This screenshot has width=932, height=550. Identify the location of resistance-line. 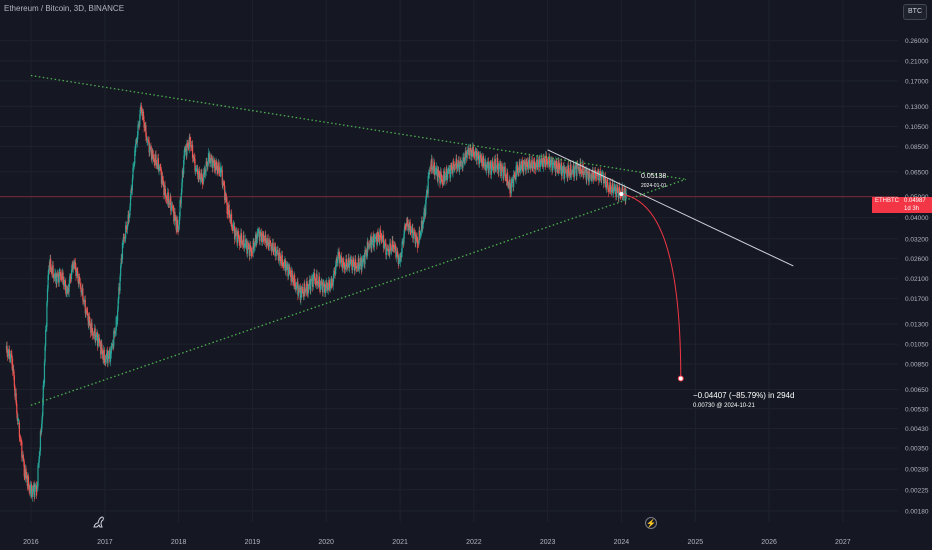
(670, 208).